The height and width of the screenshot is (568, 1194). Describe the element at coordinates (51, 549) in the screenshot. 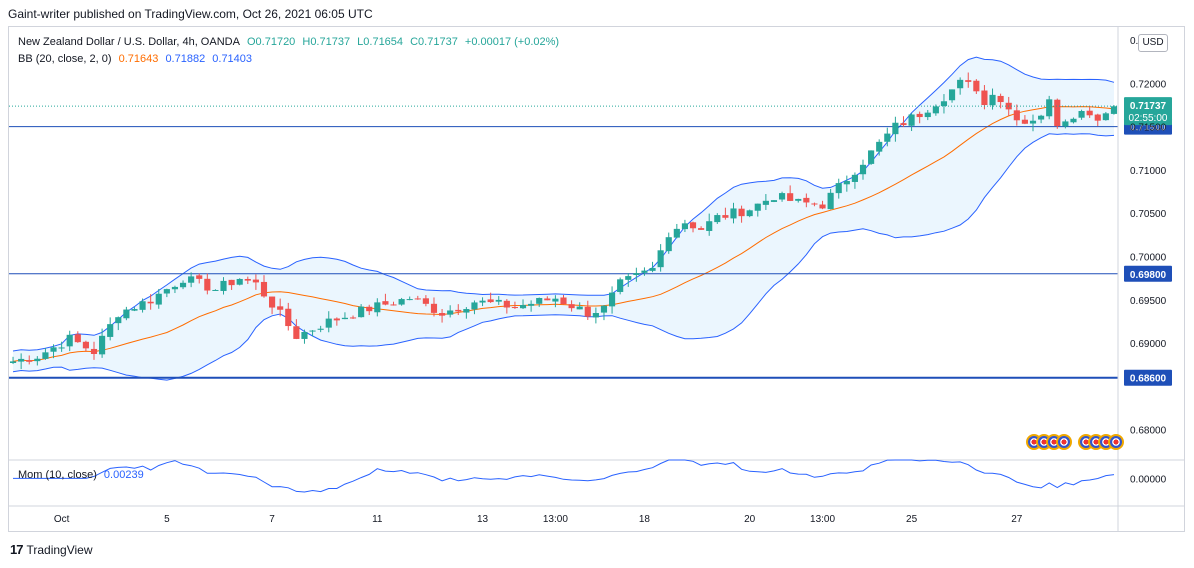

I see `footer-brand: 17 TradingView` at that location.